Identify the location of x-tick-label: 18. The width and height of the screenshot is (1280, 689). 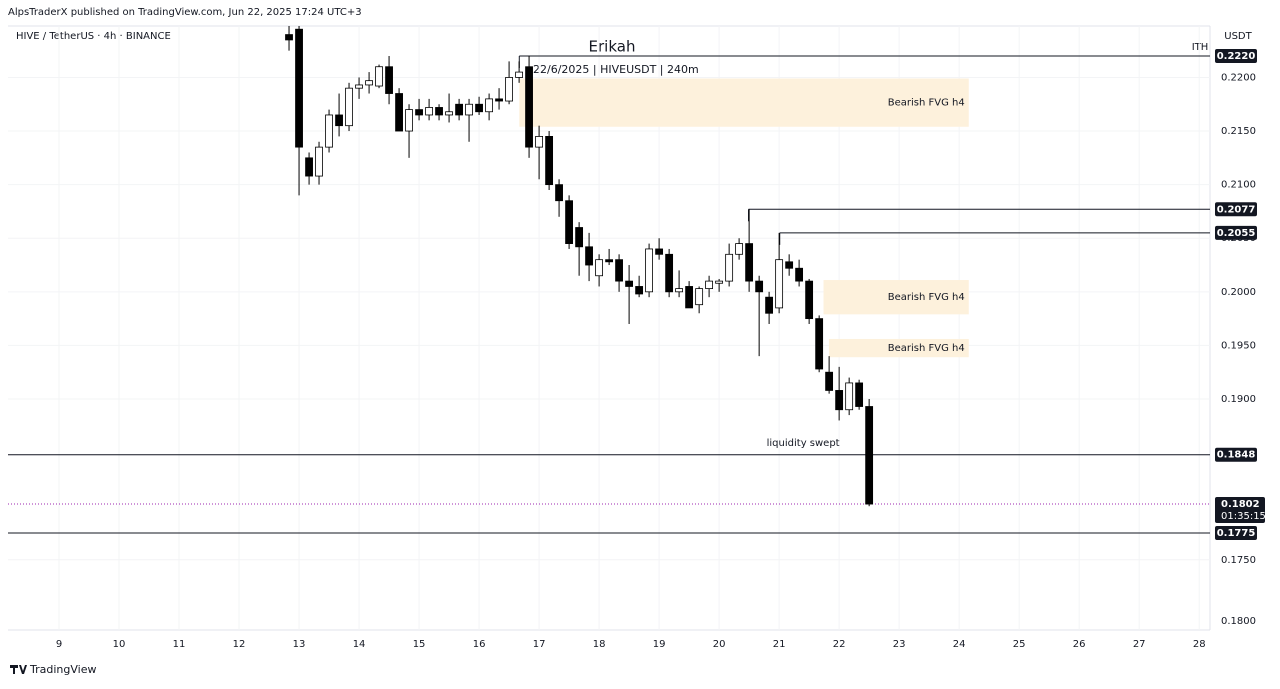
(599, 644).